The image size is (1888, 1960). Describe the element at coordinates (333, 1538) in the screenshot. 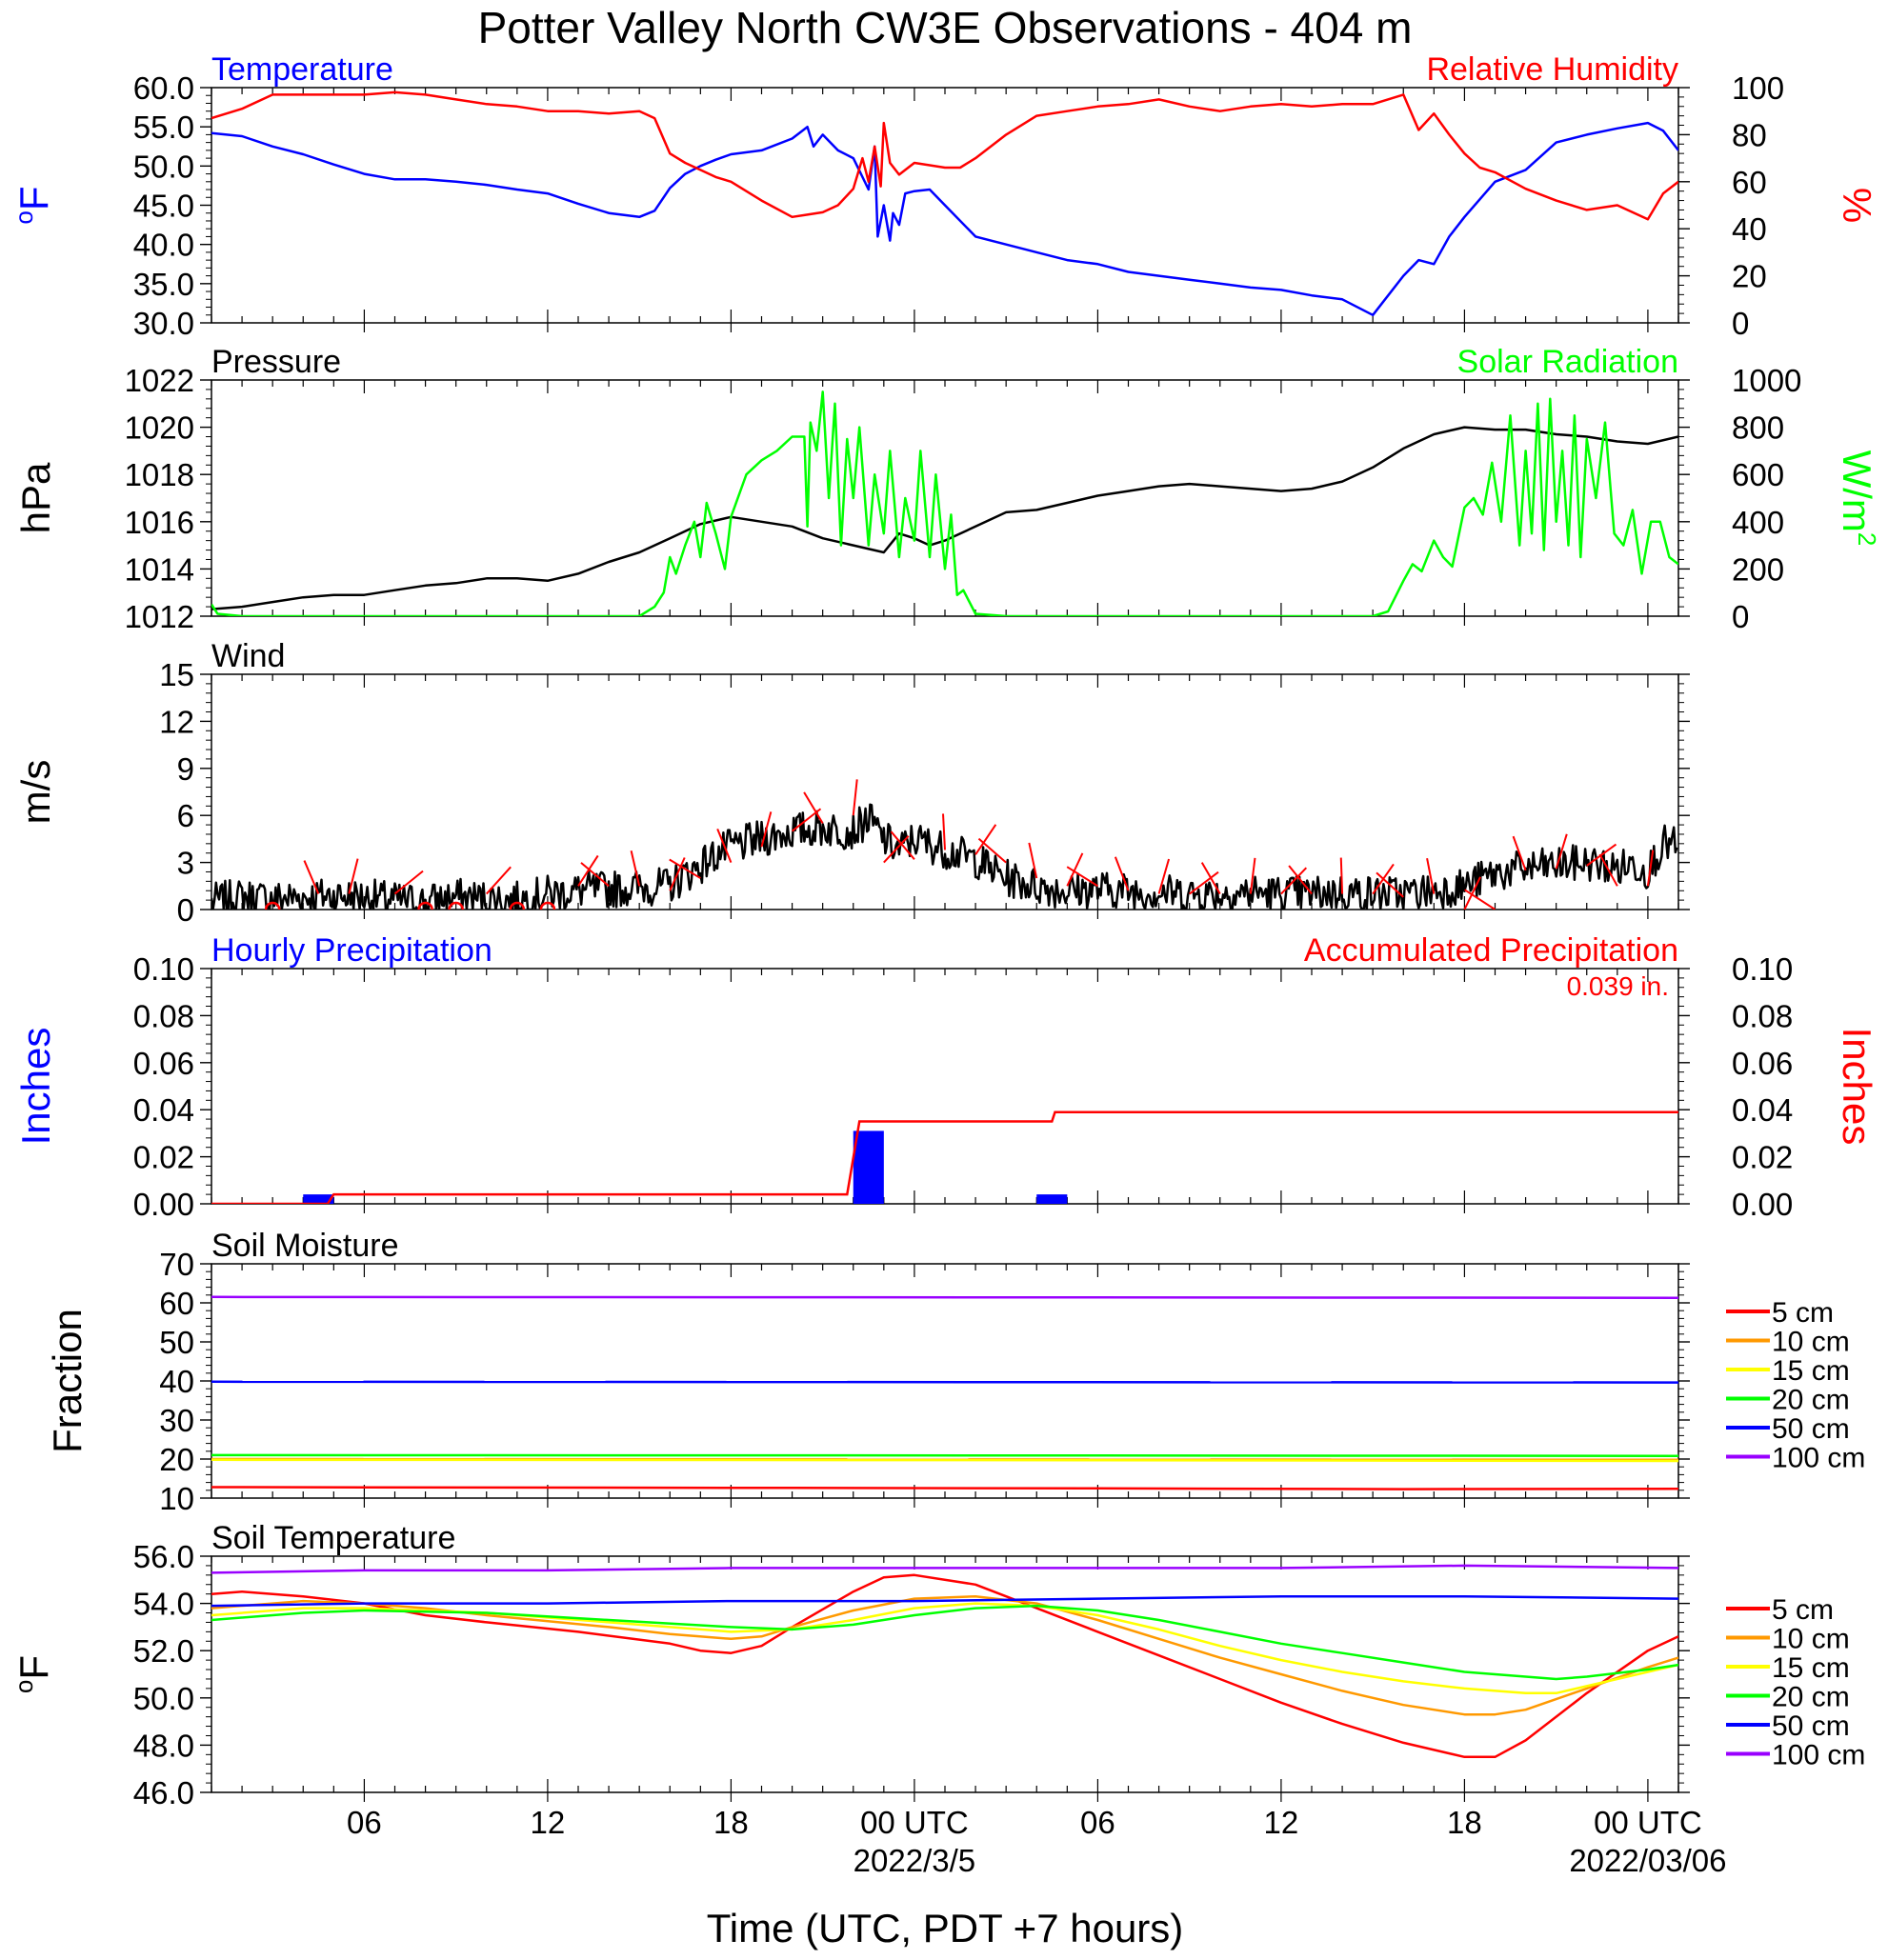

I see `panel-title-left: Soil Temperature` at that location.